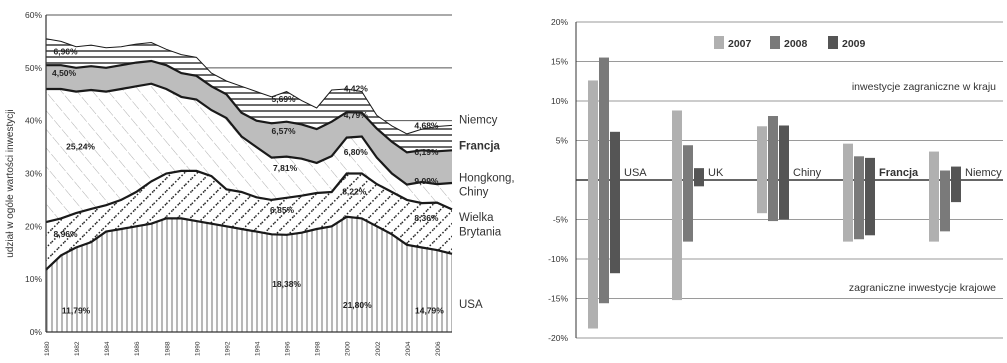 This screenshot has height=363, width=1007. What do you see at coordinates (426, 218) in the screenshot?
I see `data-label: 8,36%` at bounding box center [426, 218].